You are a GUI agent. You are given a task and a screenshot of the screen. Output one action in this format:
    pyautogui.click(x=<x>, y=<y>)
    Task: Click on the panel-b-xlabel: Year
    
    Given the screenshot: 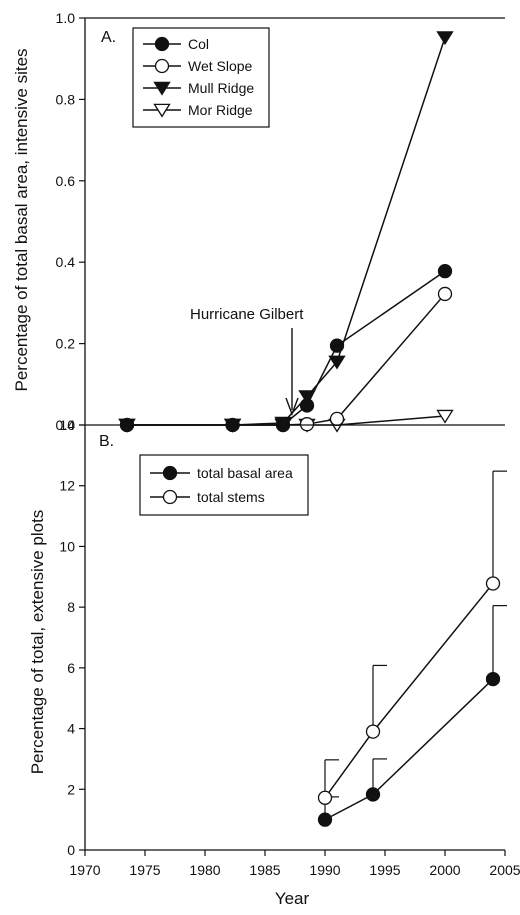 What is the action you would take?
    pyautogui.click(x=292, y=898)
    